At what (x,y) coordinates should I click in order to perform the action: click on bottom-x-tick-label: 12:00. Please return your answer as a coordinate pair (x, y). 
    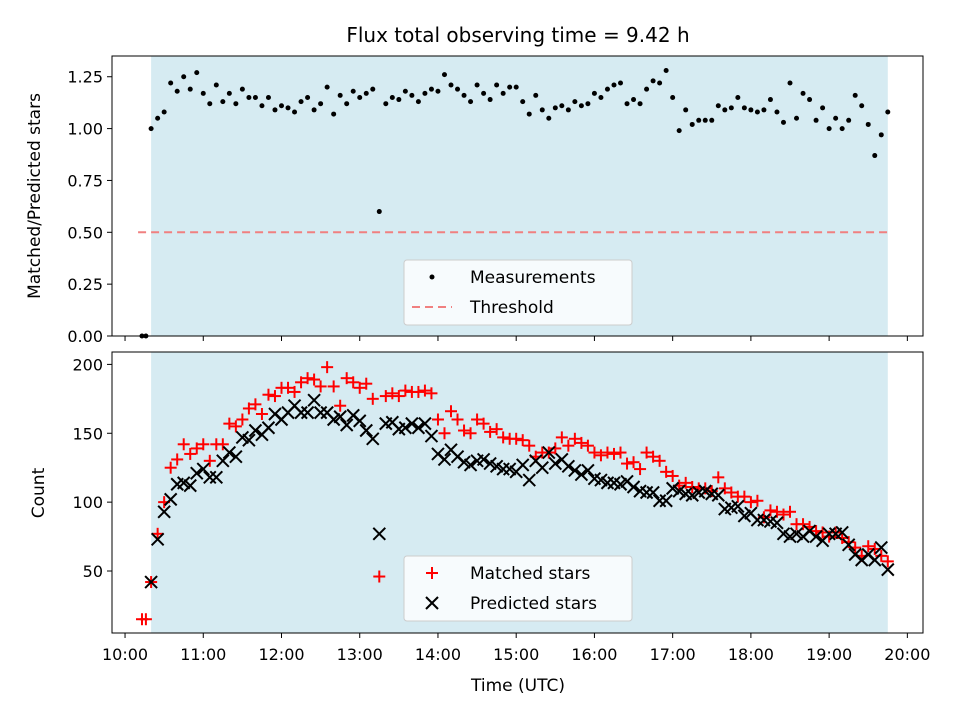
    Looking at the image, I should click on (281, 654).